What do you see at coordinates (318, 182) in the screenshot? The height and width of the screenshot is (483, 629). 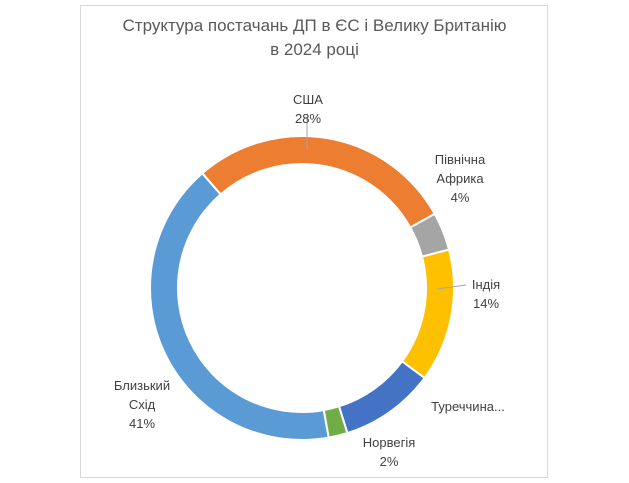 I see `slice-сша` at bounding box center [318, 182].